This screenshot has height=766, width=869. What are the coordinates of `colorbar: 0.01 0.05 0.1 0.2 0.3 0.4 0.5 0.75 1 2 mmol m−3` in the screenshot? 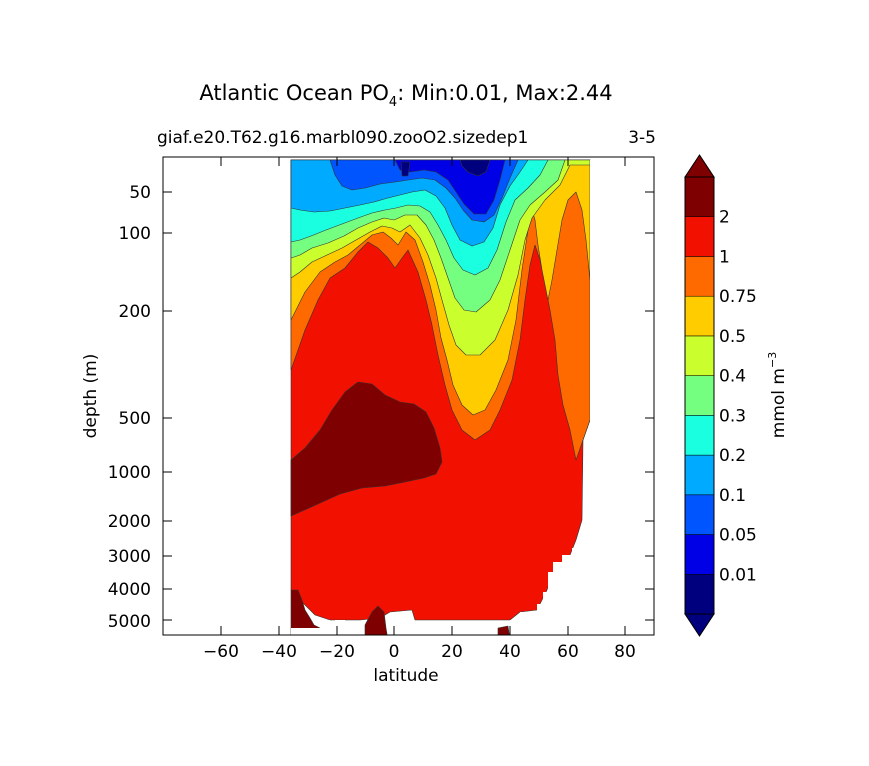 It's located at (736, 395).